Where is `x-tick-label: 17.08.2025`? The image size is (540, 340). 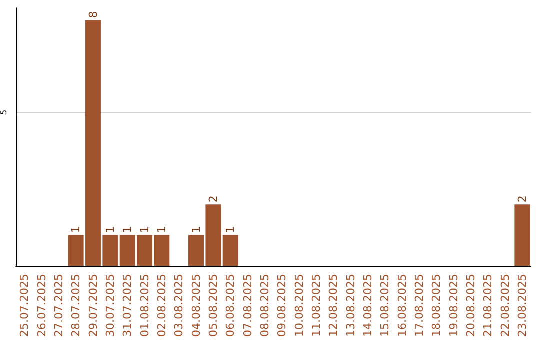 x-tick-label: 17.08.2025 is located at coordinates (419, 306).